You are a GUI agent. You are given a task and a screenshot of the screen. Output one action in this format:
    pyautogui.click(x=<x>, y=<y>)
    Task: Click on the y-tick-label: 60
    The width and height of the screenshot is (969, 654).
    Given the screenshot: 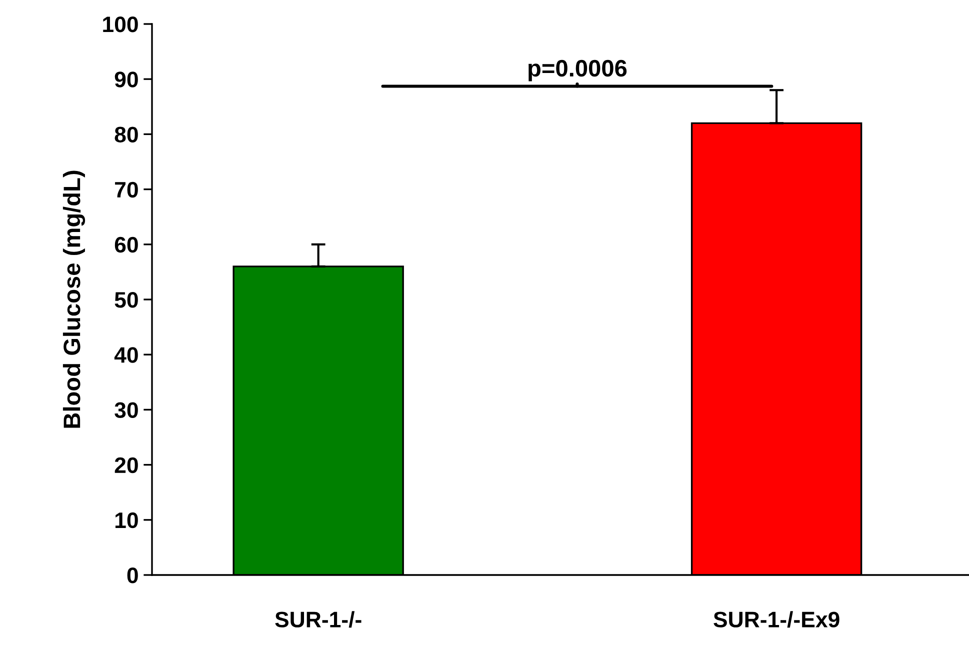 What is the action you would take?
    pyautogui.click(x=126, y=244)
    